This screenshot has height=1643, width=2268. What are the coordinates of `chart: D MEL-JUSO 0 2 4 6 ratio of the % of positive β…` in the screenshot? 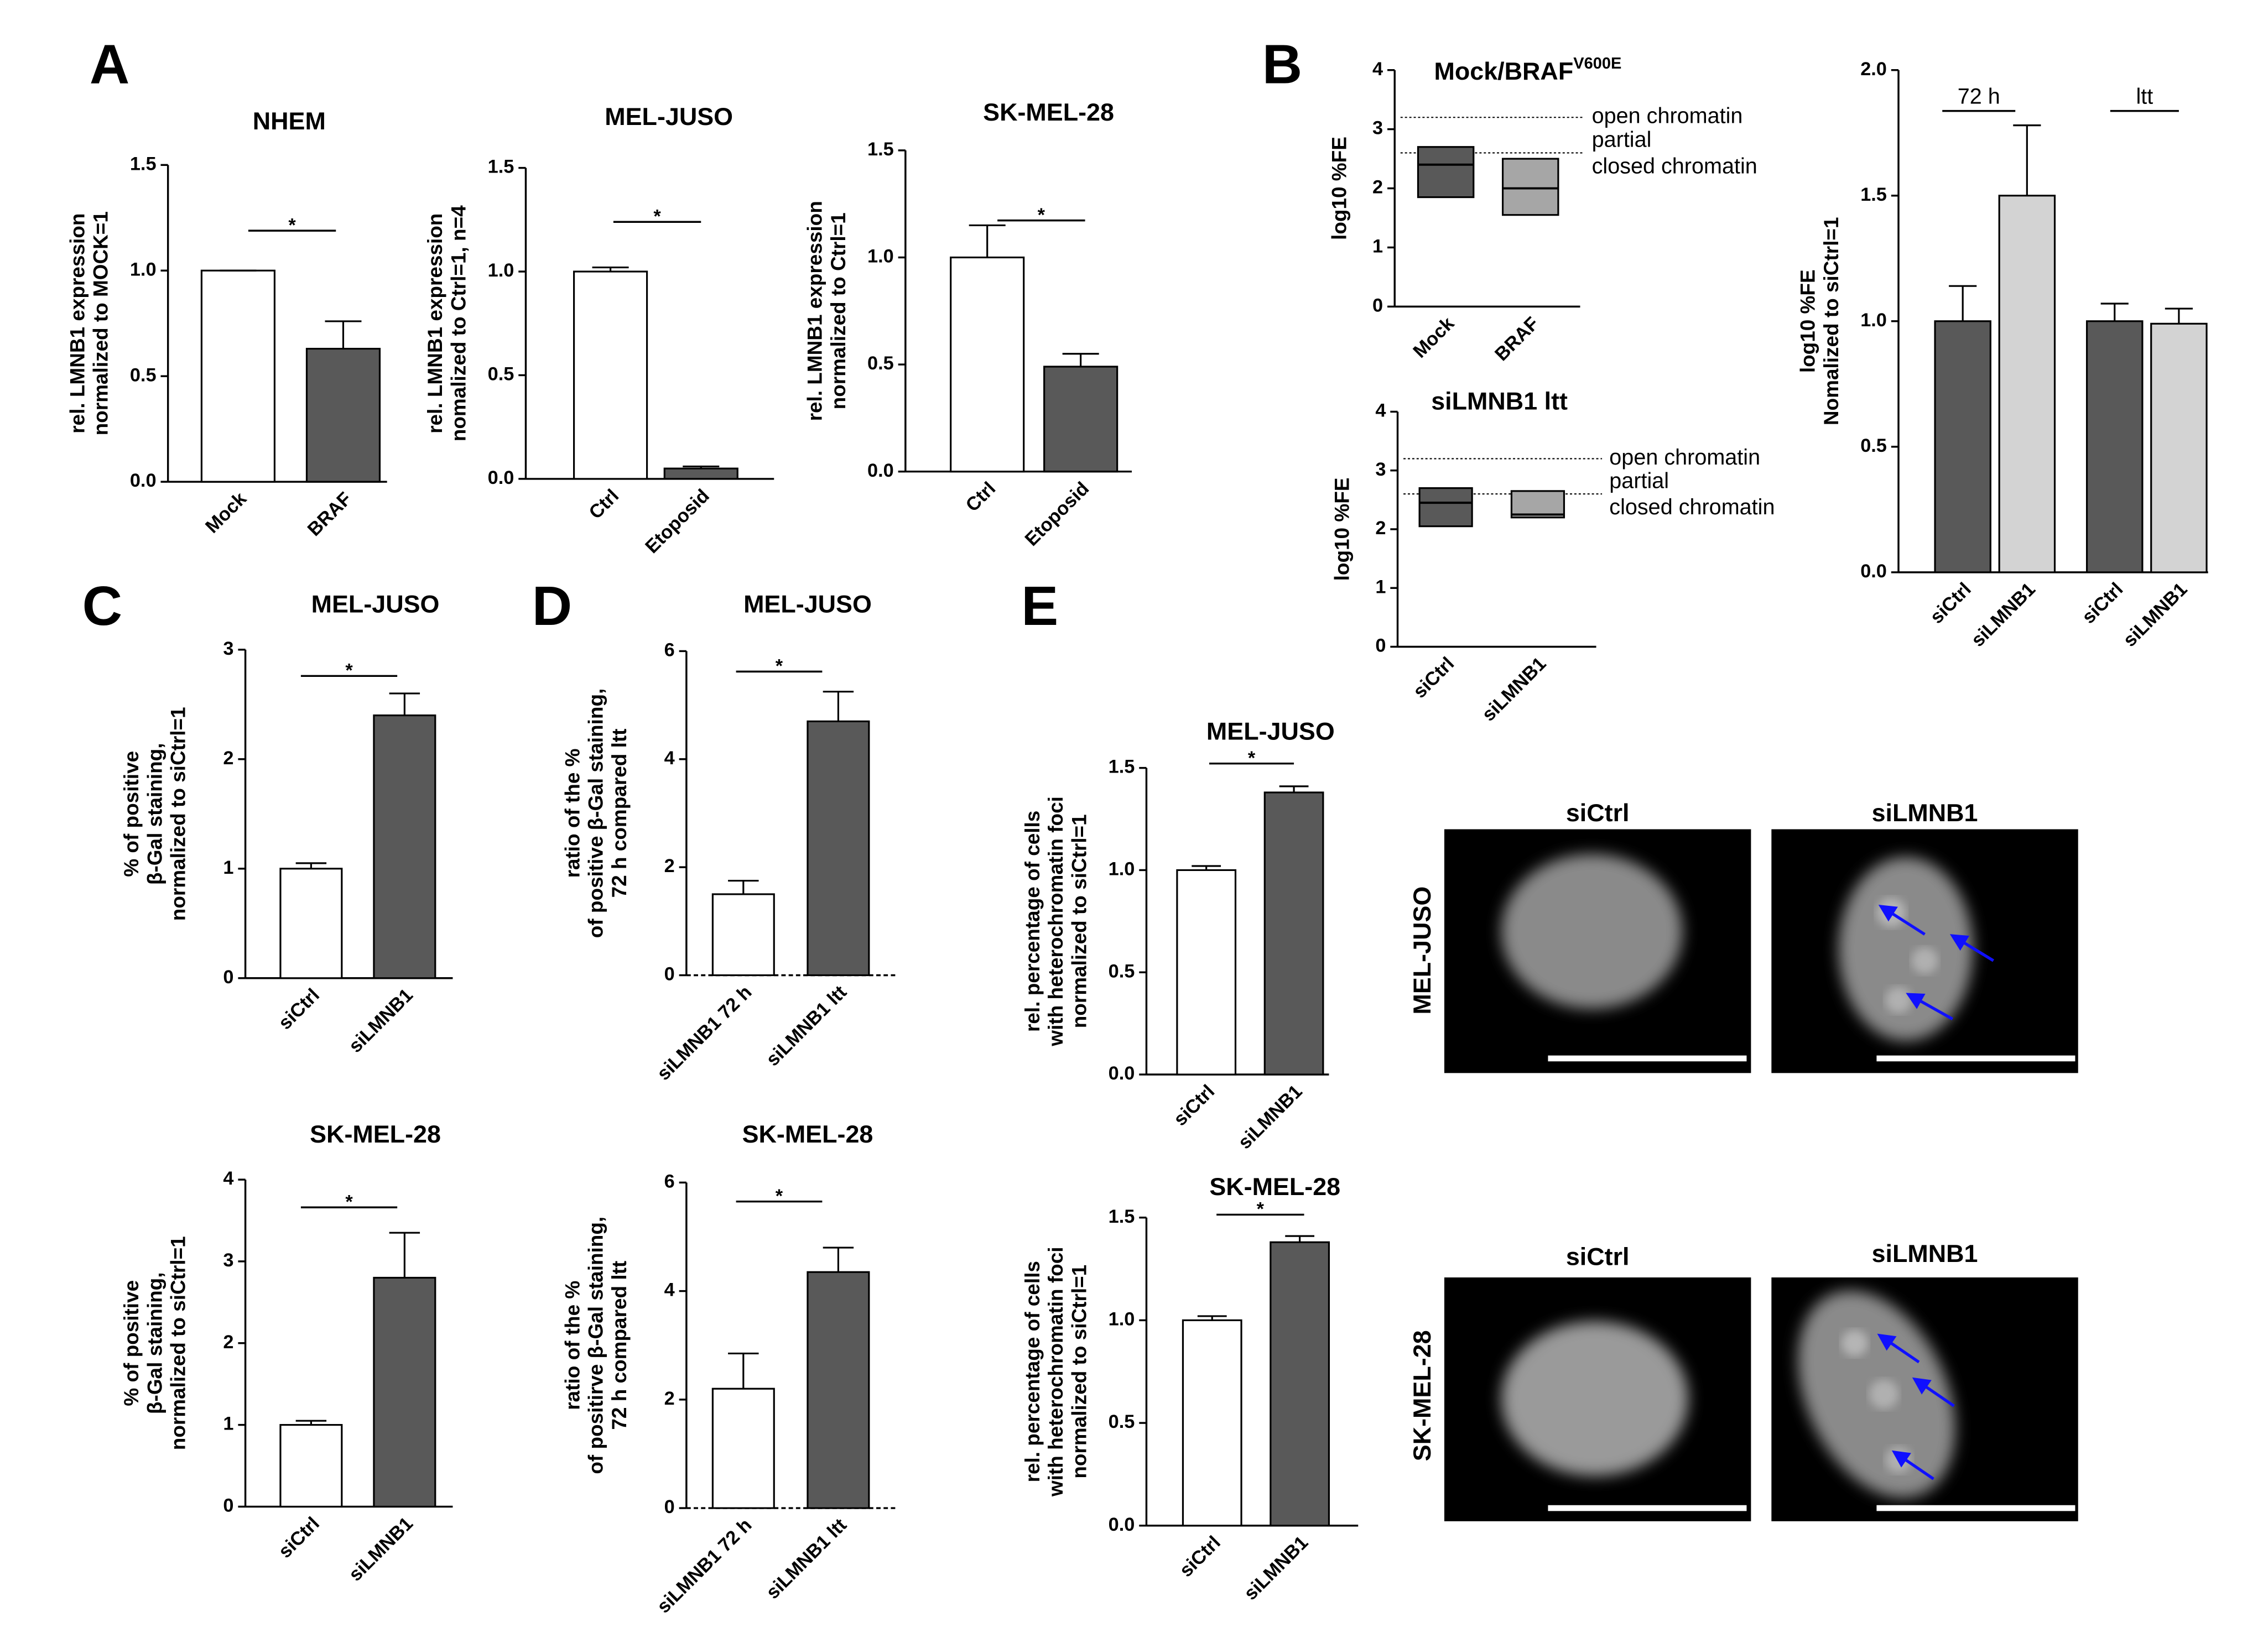 It's located at (715, 829).